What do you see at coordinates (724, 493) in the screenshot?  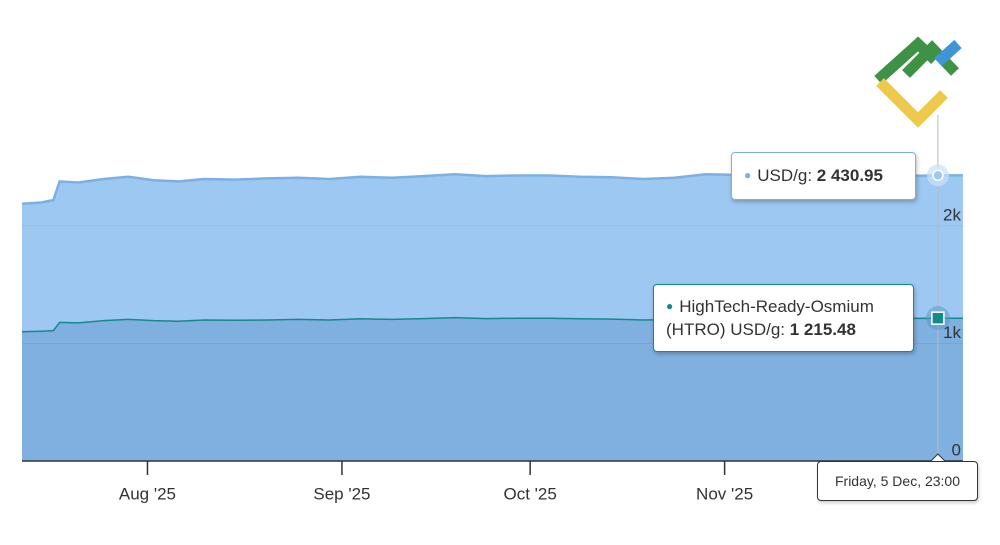 I see `x-tick-label: Nov '25` at bounding box center [724, 493].